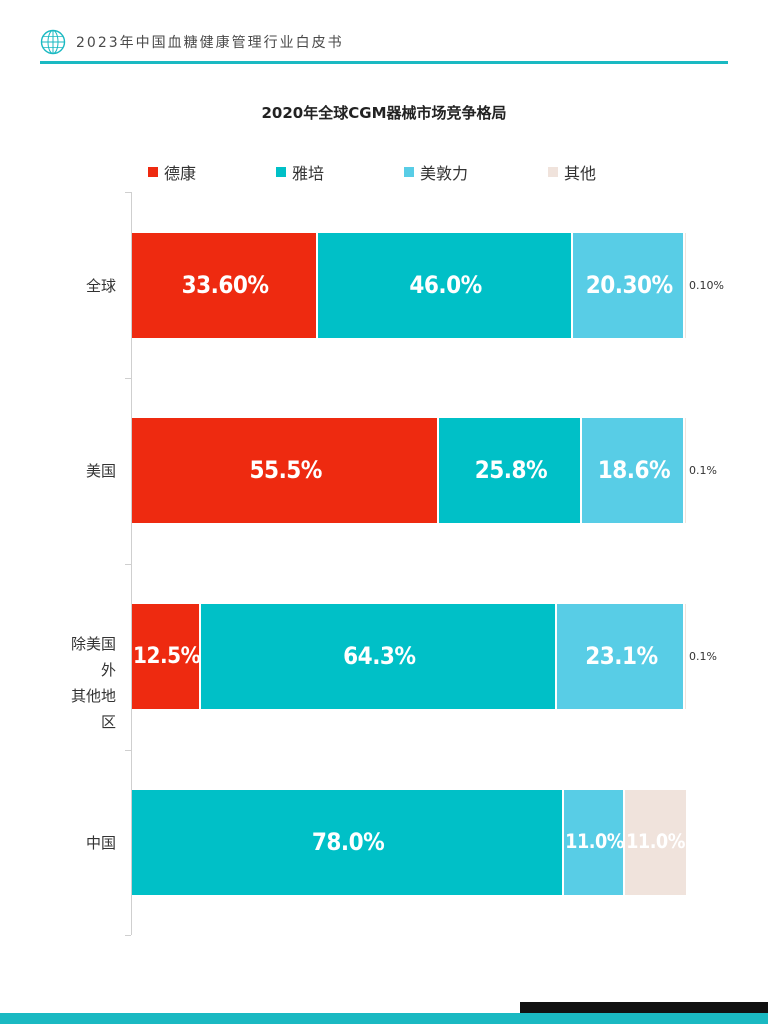 This screenshot has height=1024, width=768. I want to click on legend-label: 其他, so click(580, 173).